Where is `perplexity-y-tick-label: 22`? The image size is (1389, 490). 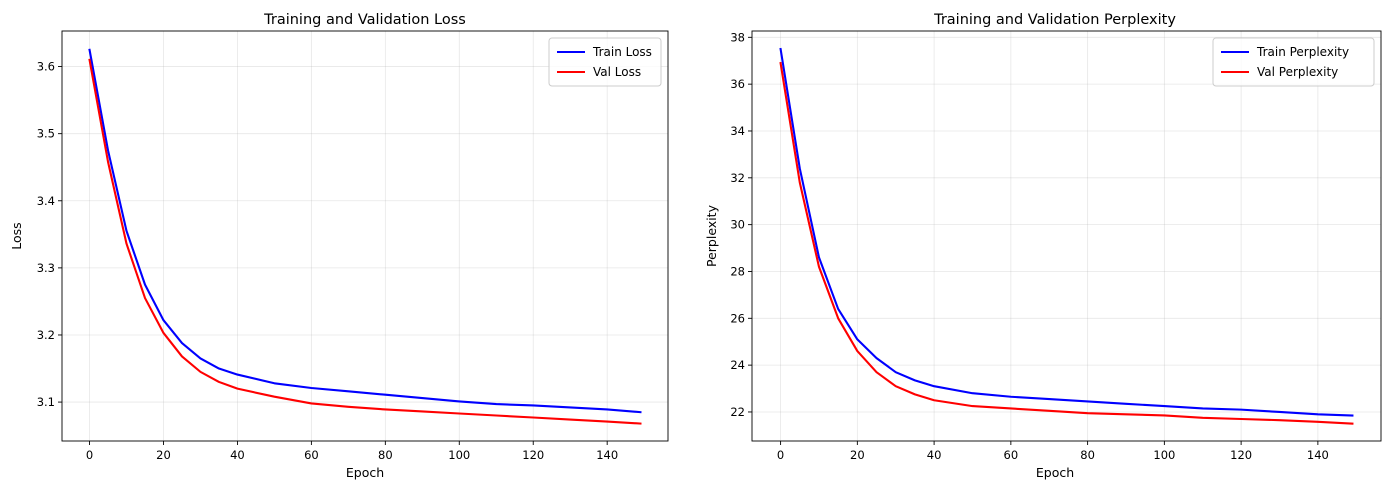 perplexity-y-tick-label: 22 is located at coordinates (737, 412).